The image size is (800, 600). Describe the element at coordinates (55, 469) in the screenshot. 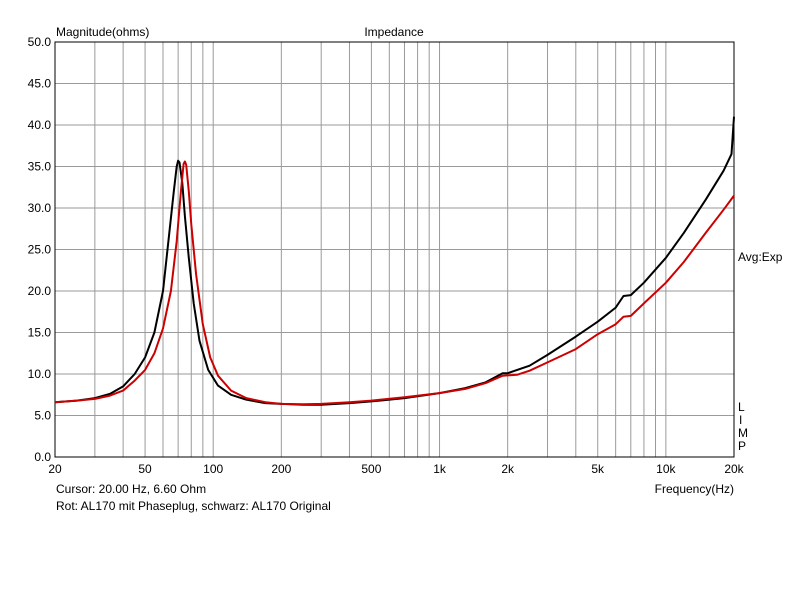

I see `x-tick-label: 20` at that location.